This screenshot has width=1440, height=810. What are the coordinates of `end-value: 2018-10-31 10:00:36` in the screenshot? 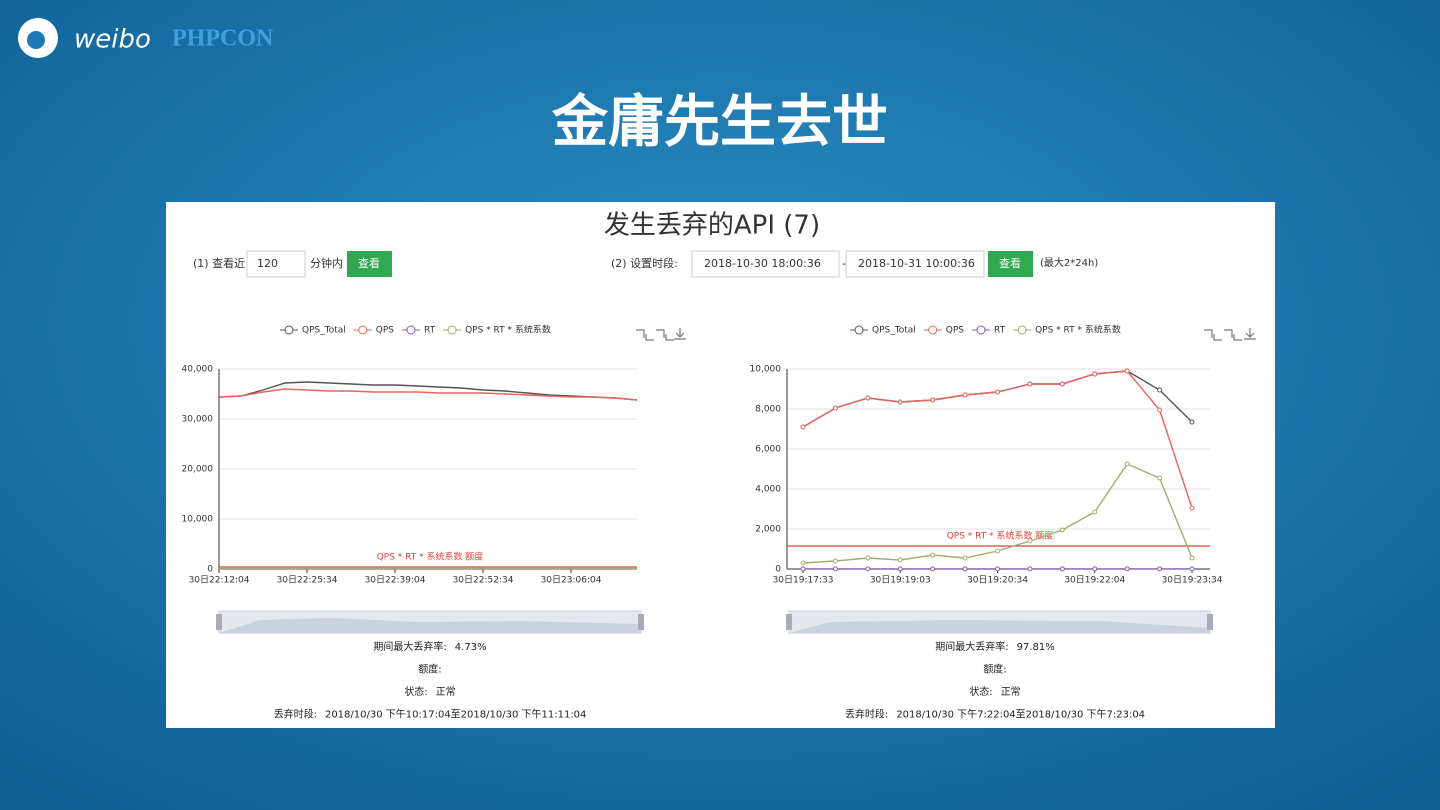 It's located at (916, 263).